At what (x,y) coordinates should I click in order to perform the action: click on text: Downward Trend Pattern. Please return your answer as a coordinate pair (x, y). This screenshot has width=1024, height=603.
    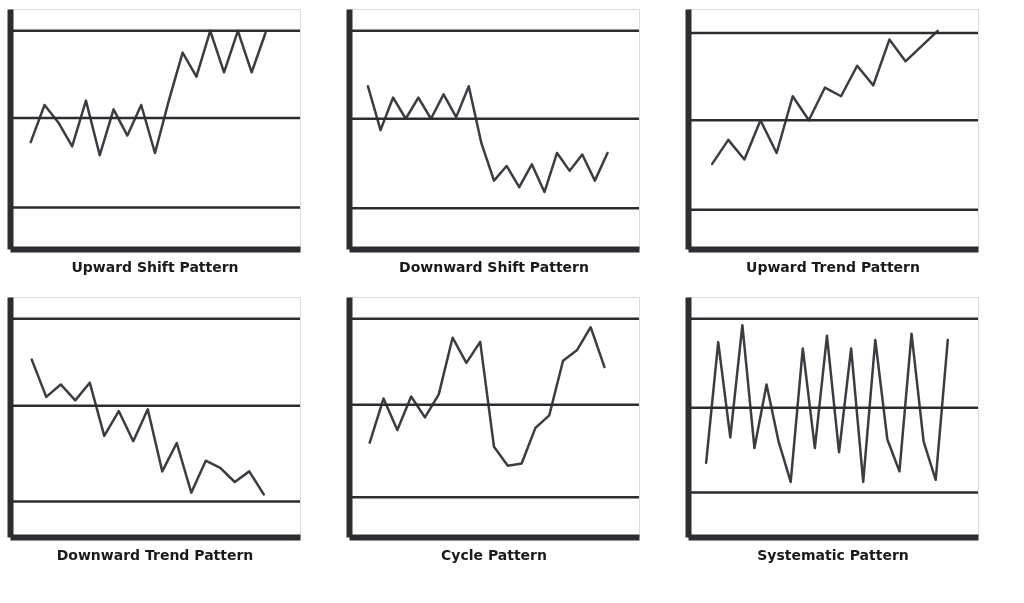
    Looking at the image, I should click on (155, 555).